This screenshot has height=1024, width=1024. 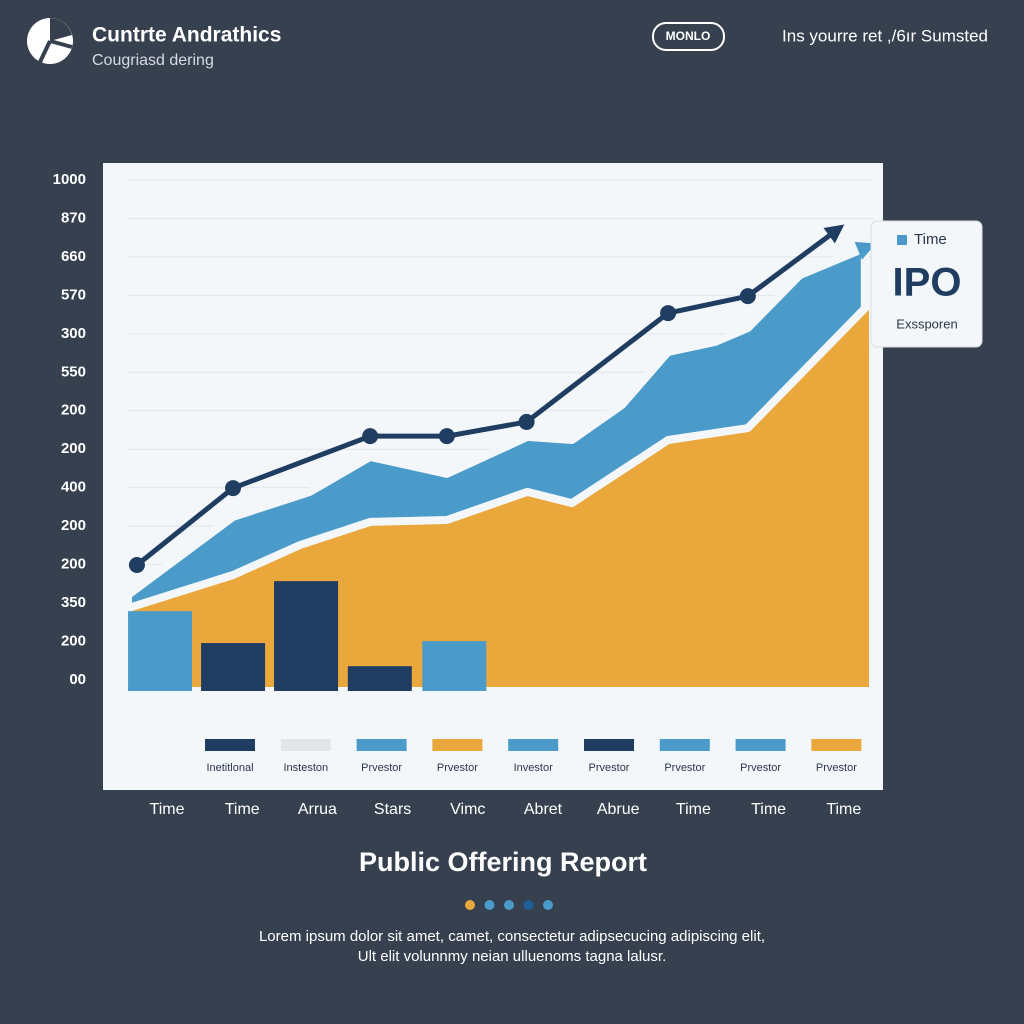 What do you see at coordinates (73, 371) in the screenshot?
I see `y-tick-label: 550` at bounding box center [73, 371].